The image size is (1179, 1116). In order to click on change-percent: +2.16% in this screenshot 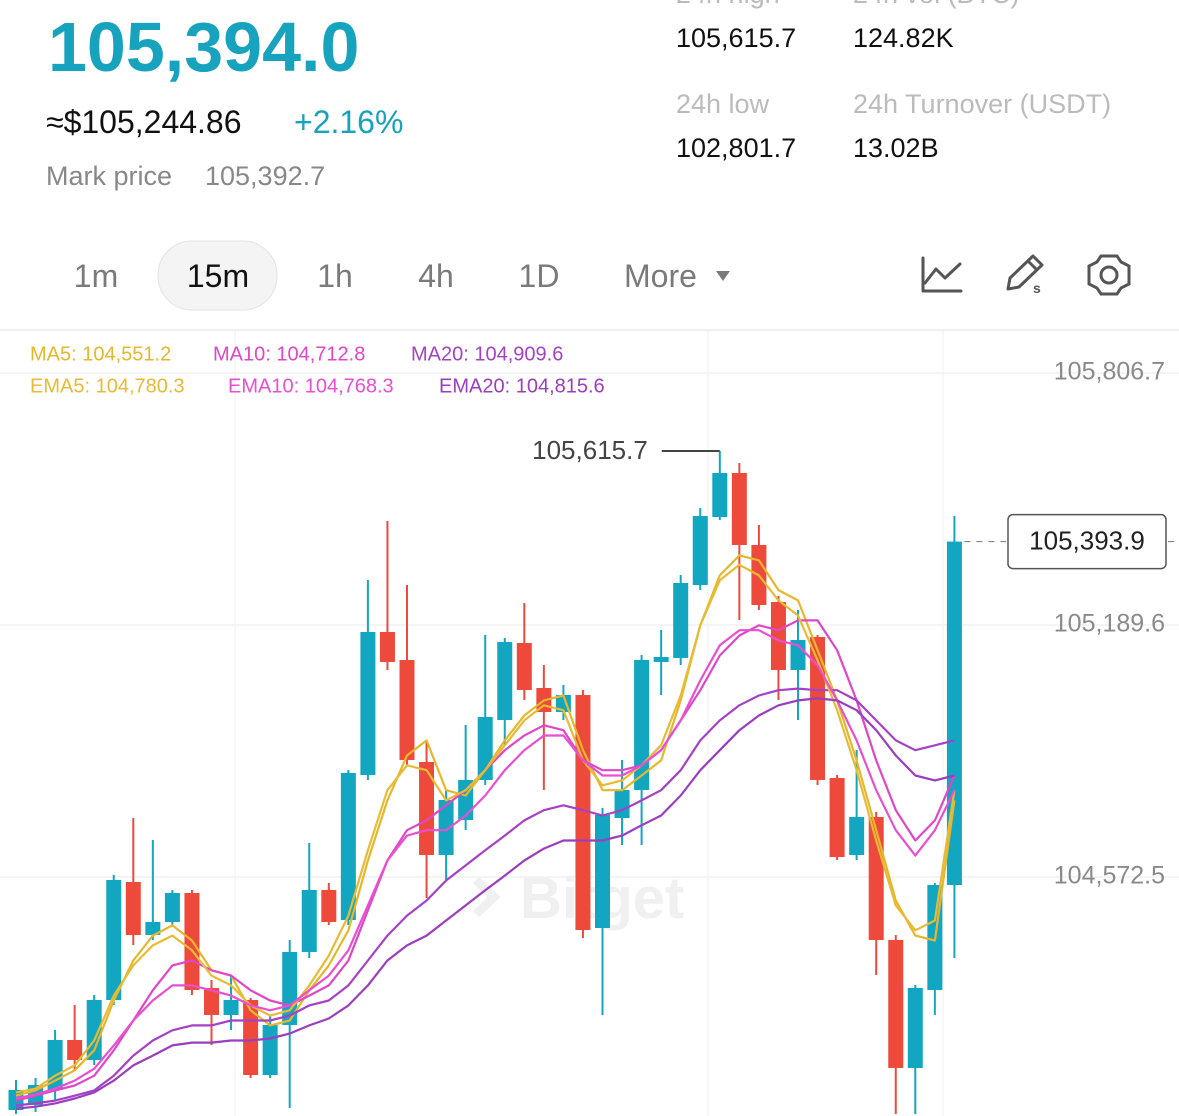, I will do `click(348, 122)`.